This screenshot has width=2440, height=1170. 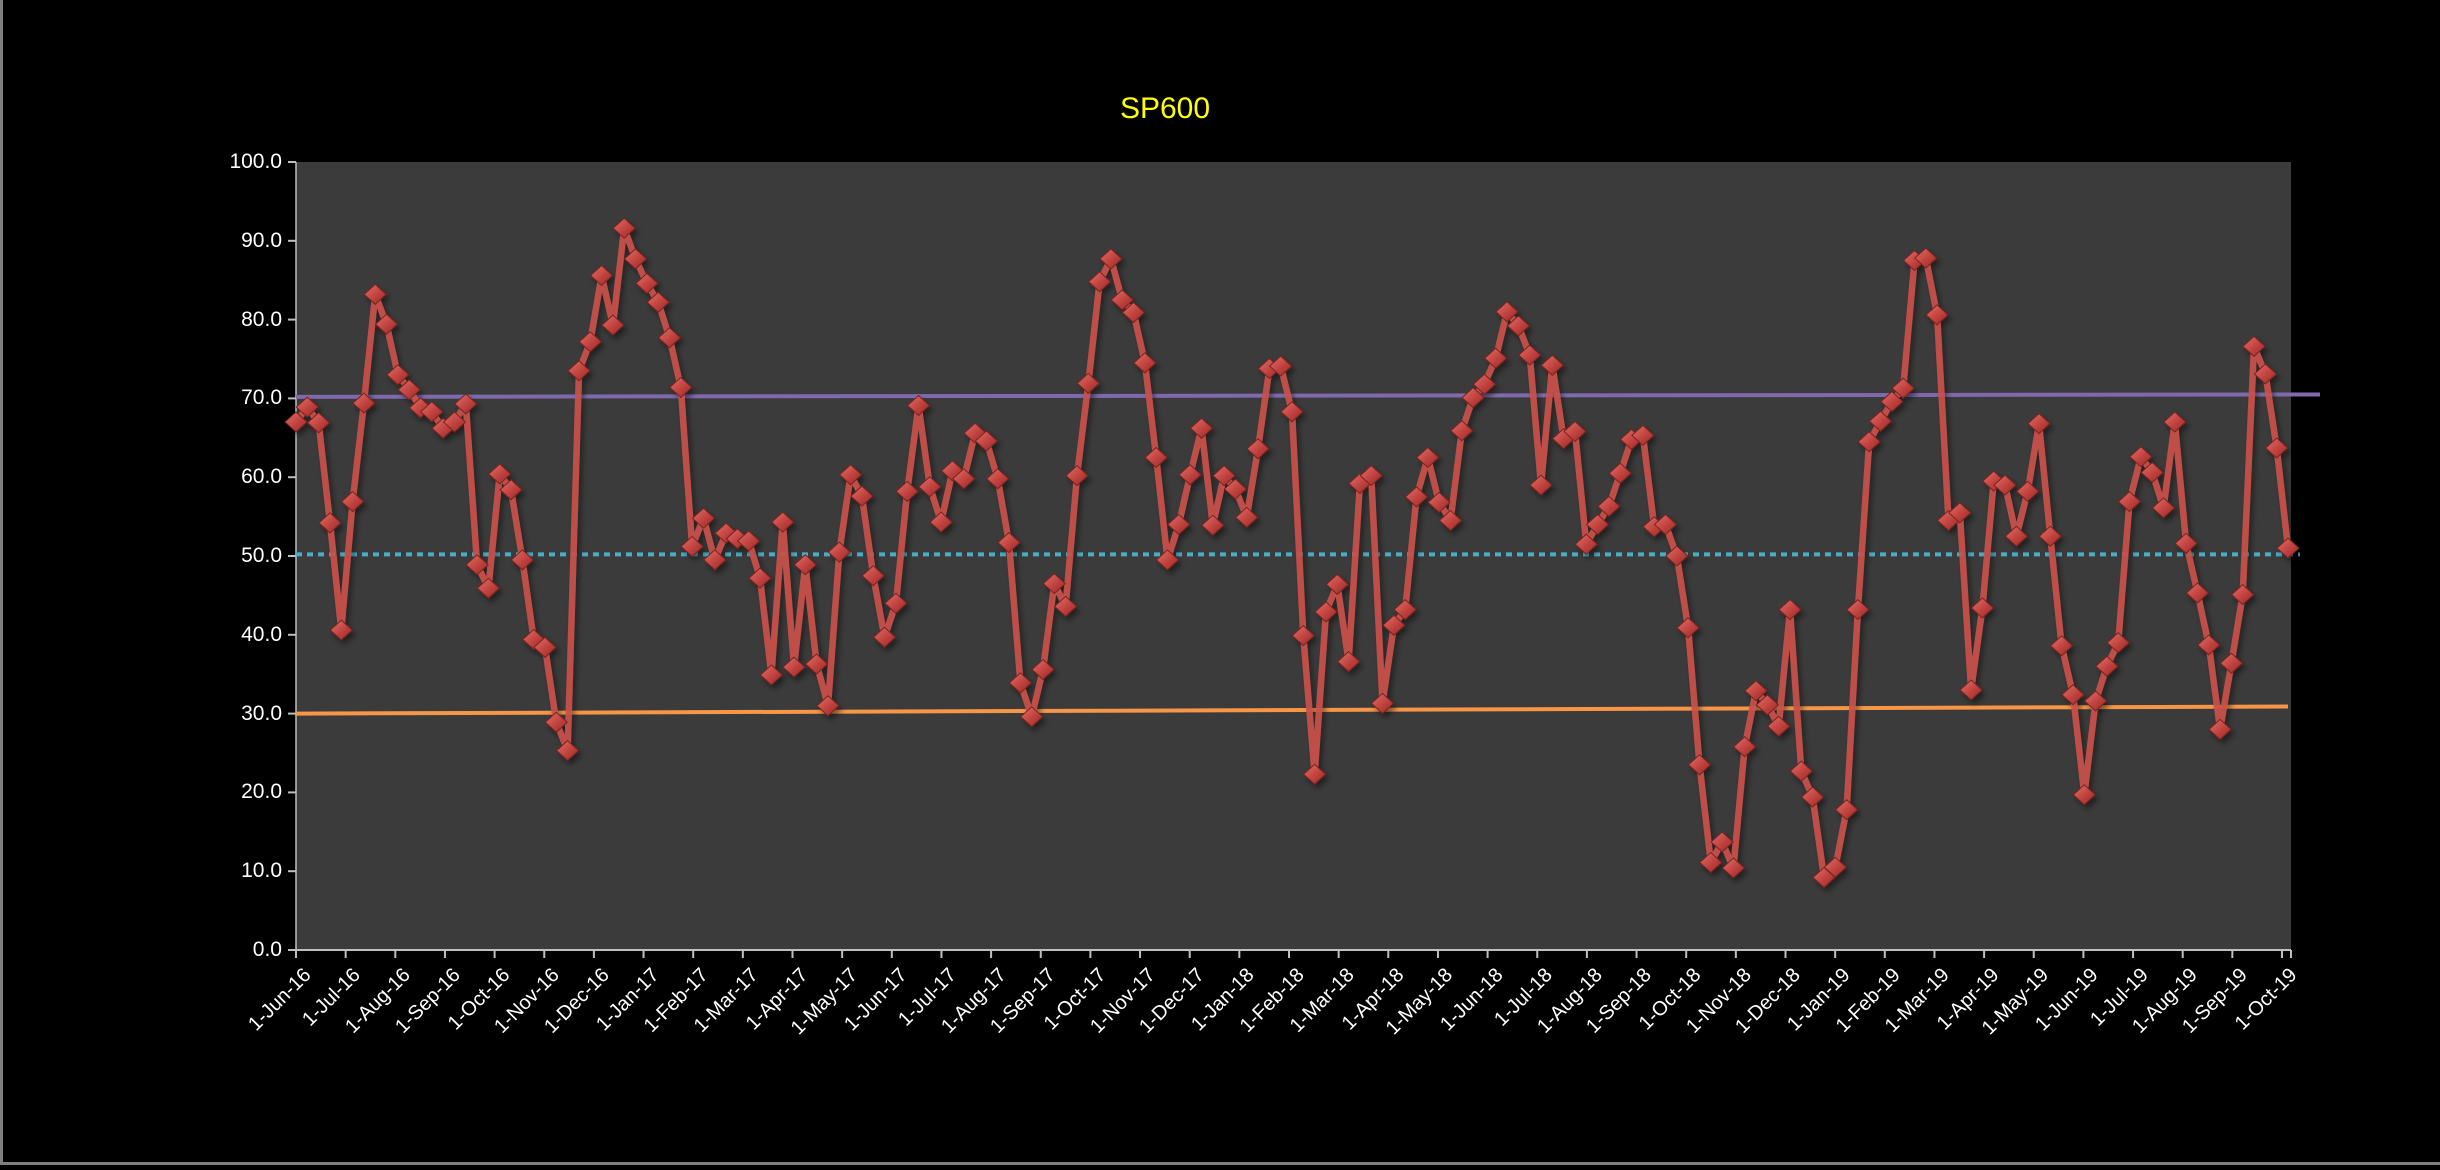 I want to click on window-edge-left, so click(x=1, y=582).